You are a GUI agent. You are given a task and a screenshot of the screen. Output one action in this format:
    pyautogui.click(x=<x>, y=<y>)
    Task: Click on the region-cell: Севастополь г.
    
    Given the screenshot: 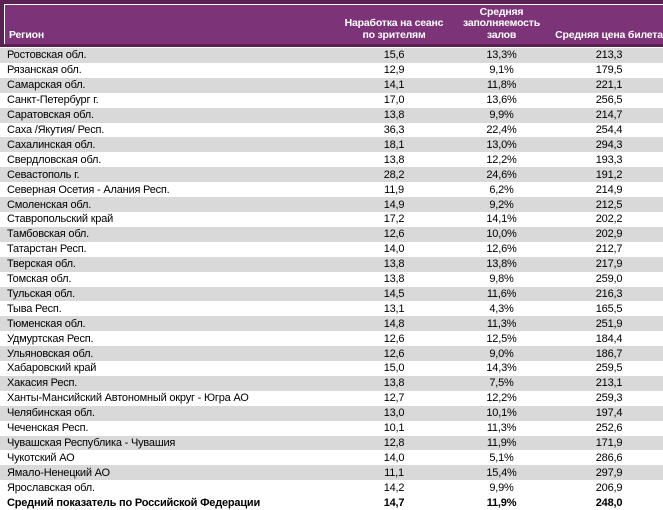 What is the action you would take?
    pyautogui.click(x=43, y=174)
    